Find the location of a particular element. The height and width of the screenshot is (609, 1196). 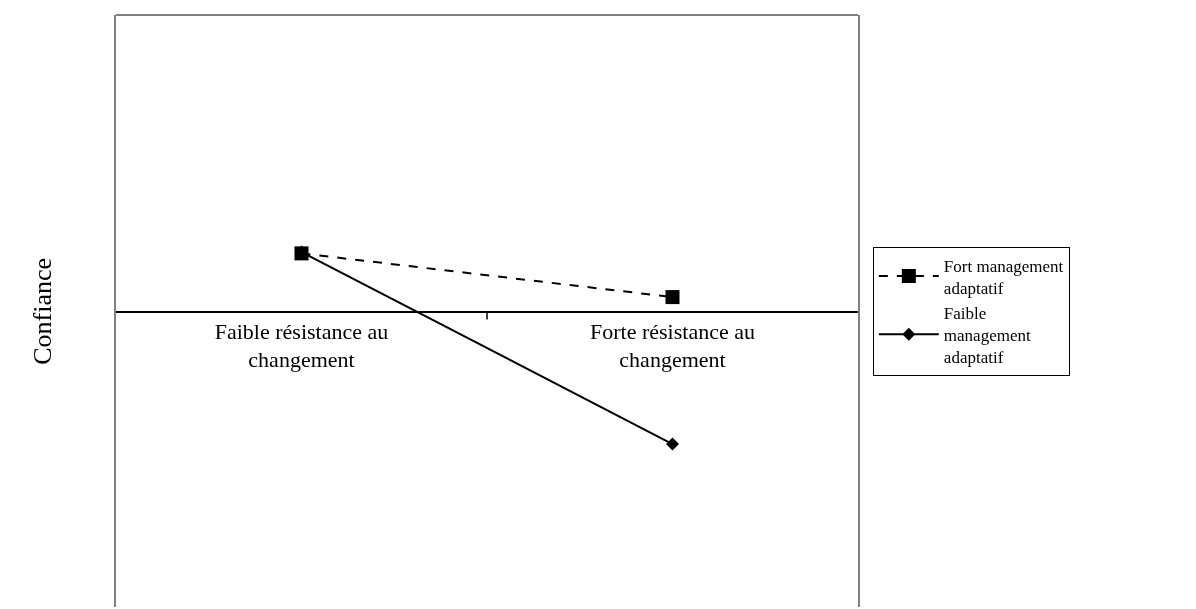

x-tick-label: Faible résistance au changement is located at coordinates (301, 345).